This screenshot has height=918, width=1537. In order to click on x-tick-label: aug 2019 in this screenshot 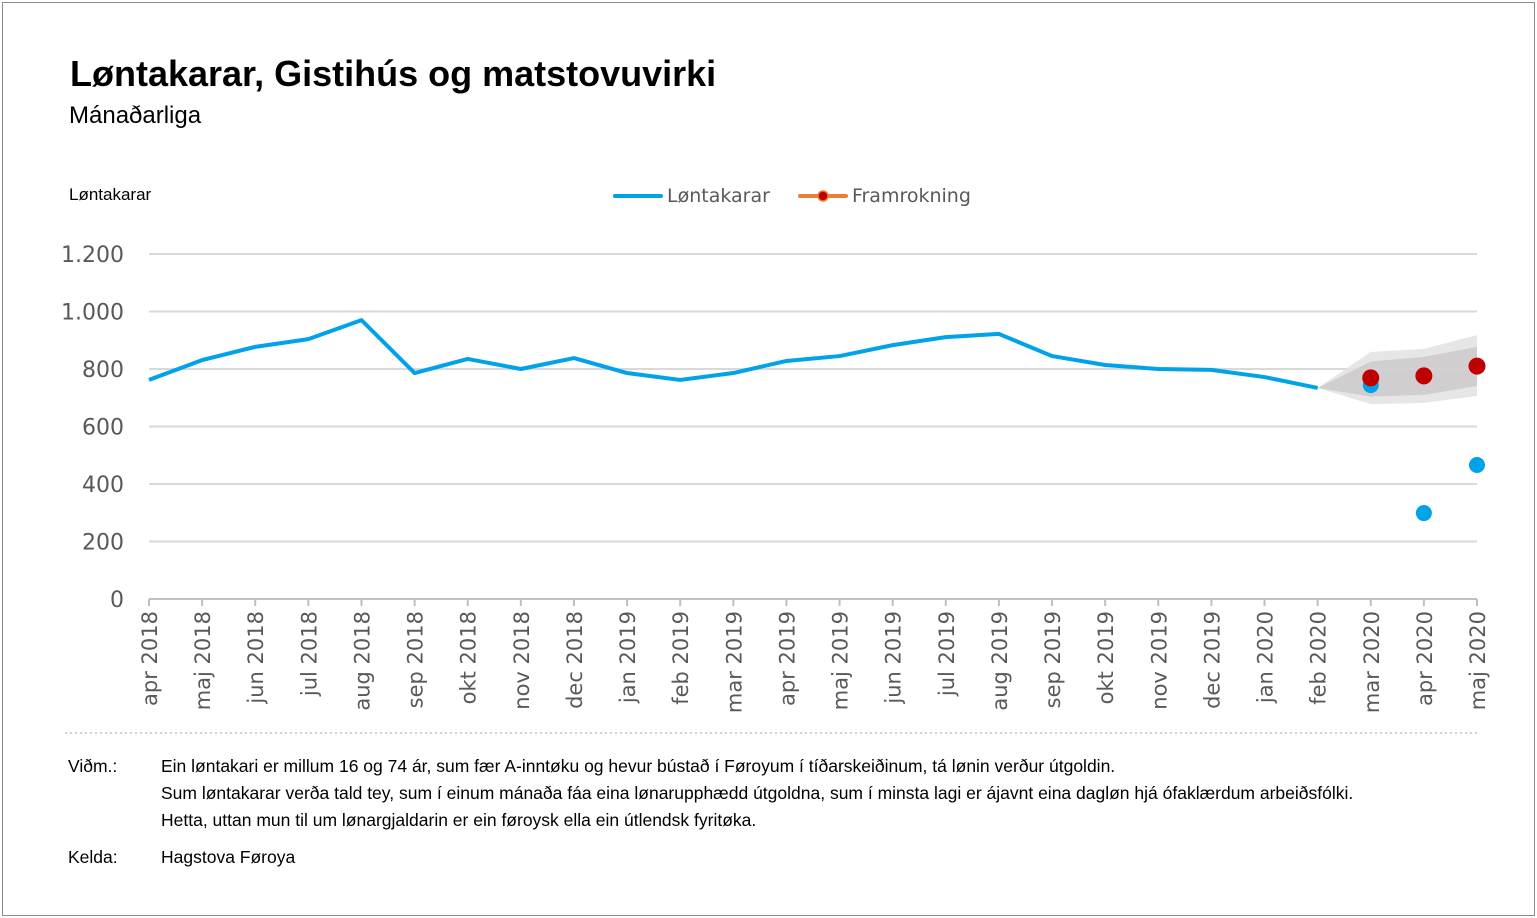, I will do `click(1000, 661)`.